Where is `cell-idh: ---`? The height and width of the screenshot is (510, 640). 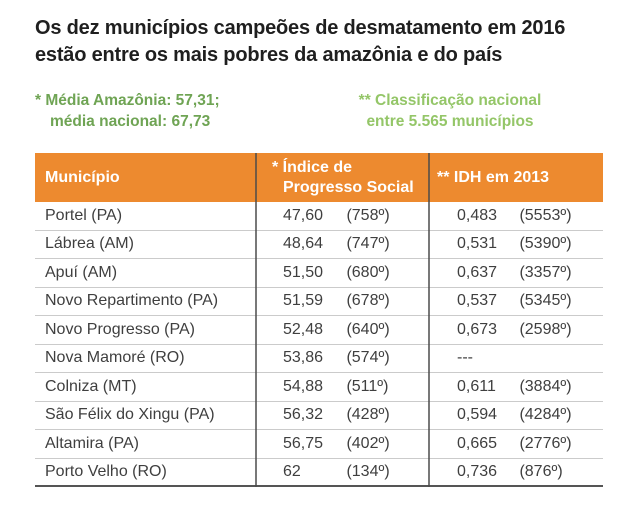 cell-idh: --- is located at coordinates (515, 358).